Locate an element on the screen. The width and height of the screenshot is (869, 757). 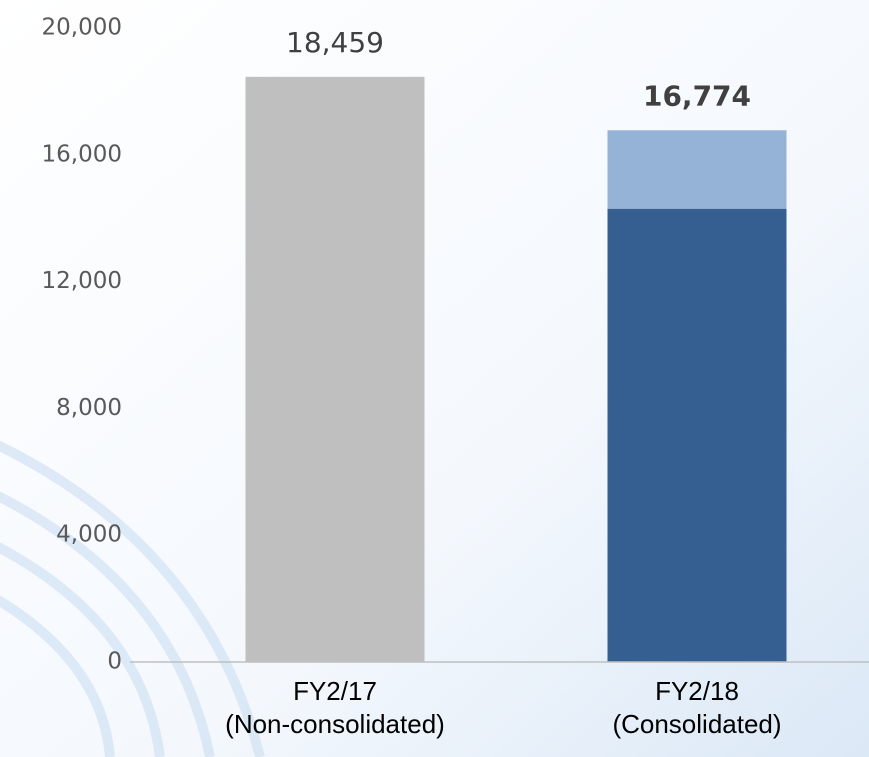
y-tick-label: 12,000 is located at coordinates (82, 281).